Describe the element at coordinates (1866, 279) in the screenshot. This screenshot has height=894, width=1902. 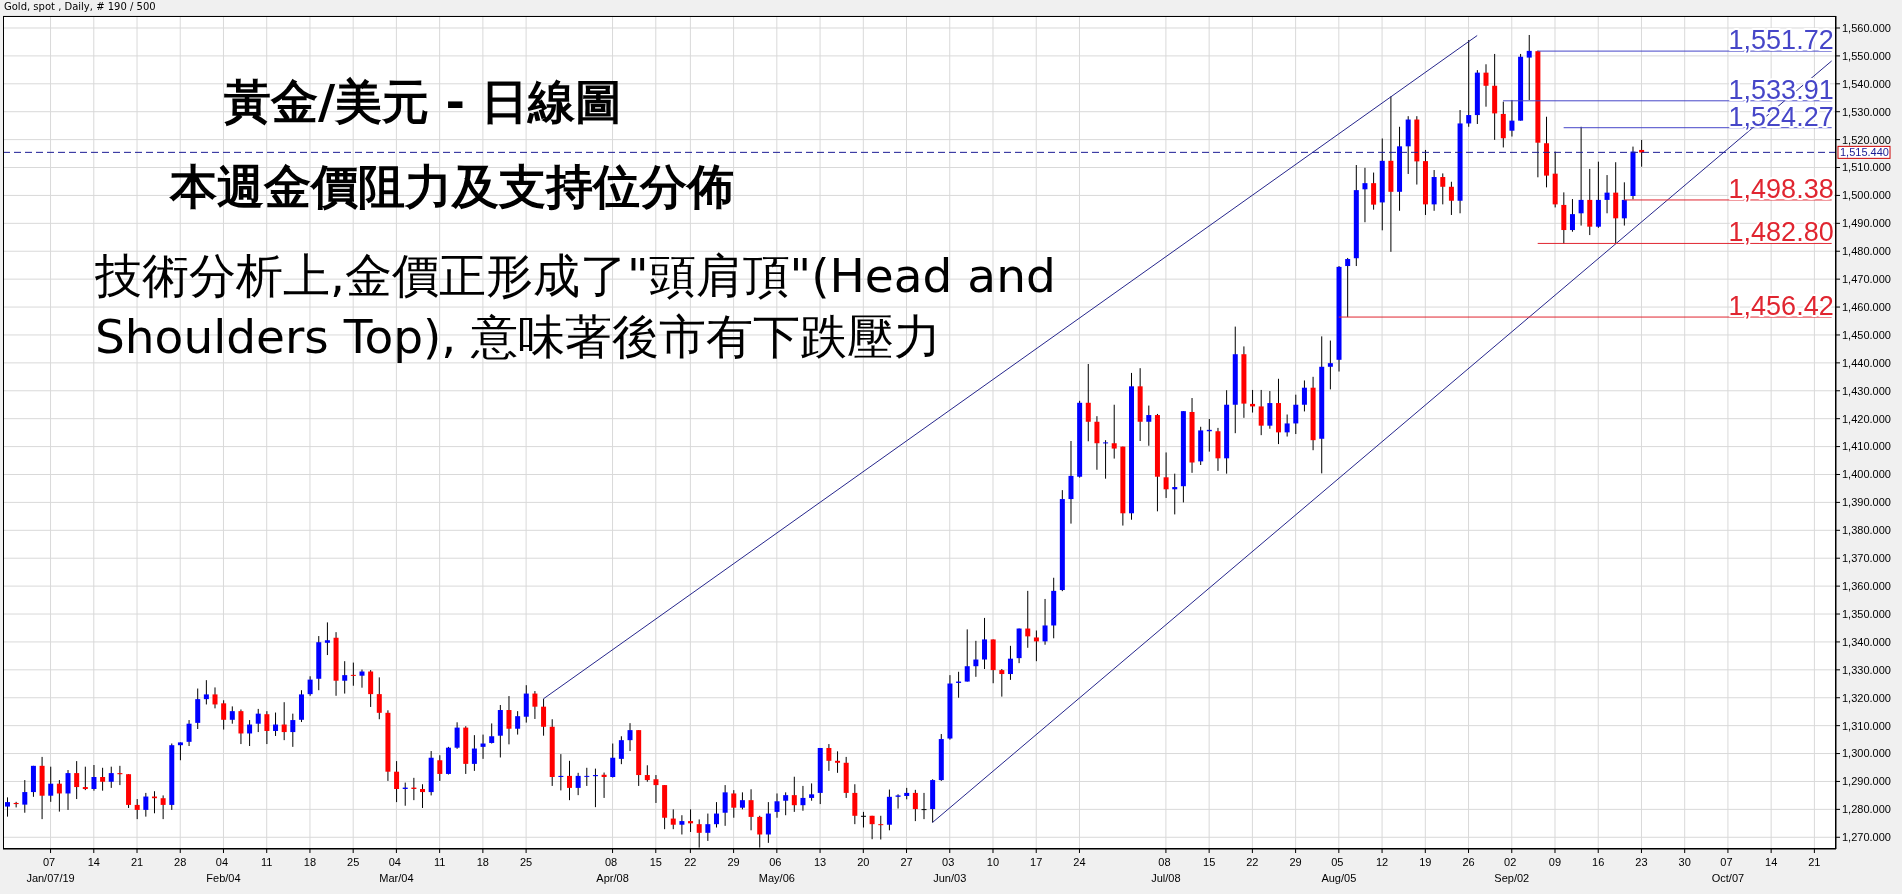
I see `y-tick-label: 1,470.000` at that location.